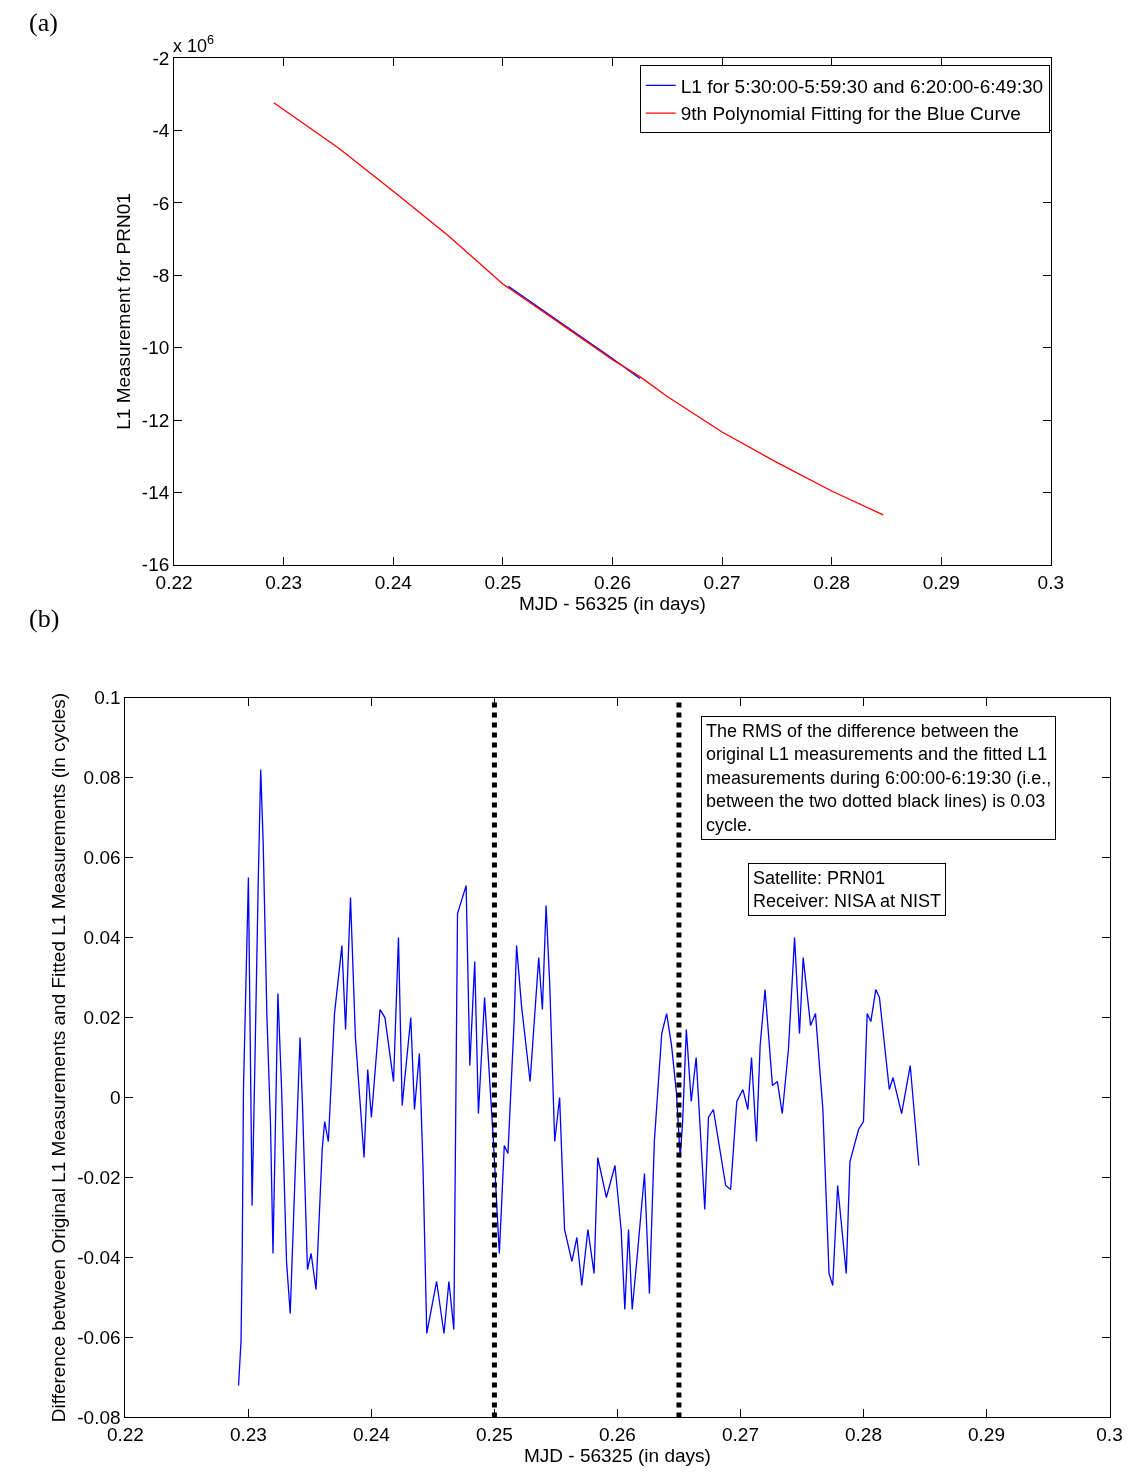  Describe the element at coordinates (155, 493) in the screenshot. I see `y-tick-label: -14` at that location.